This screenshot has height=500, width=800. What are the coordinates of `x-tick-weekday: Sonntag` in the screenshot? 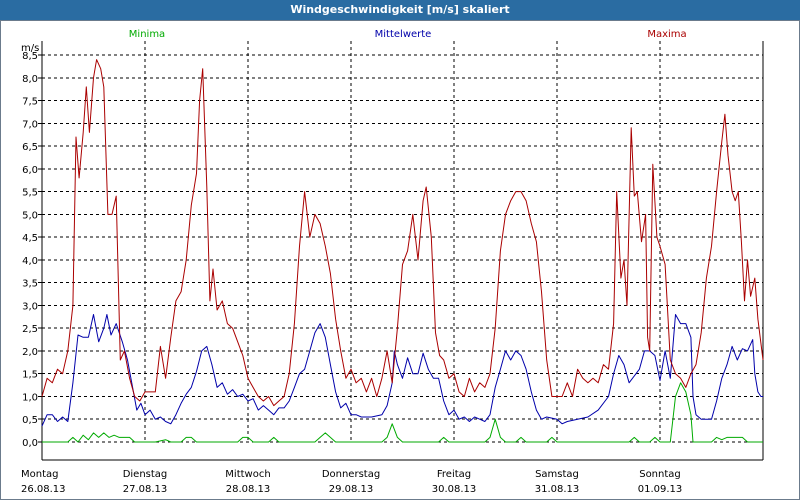 It's located at (660, 474).